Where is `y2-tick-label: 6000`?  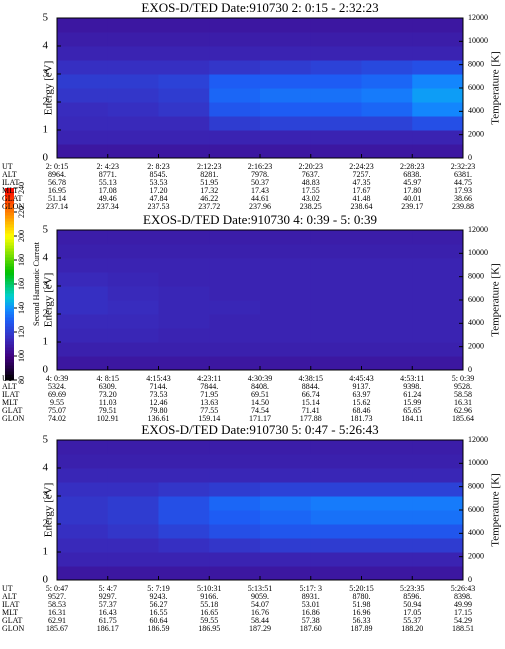 y2-tick-label: 6000 is located at coordinates (476, 299).